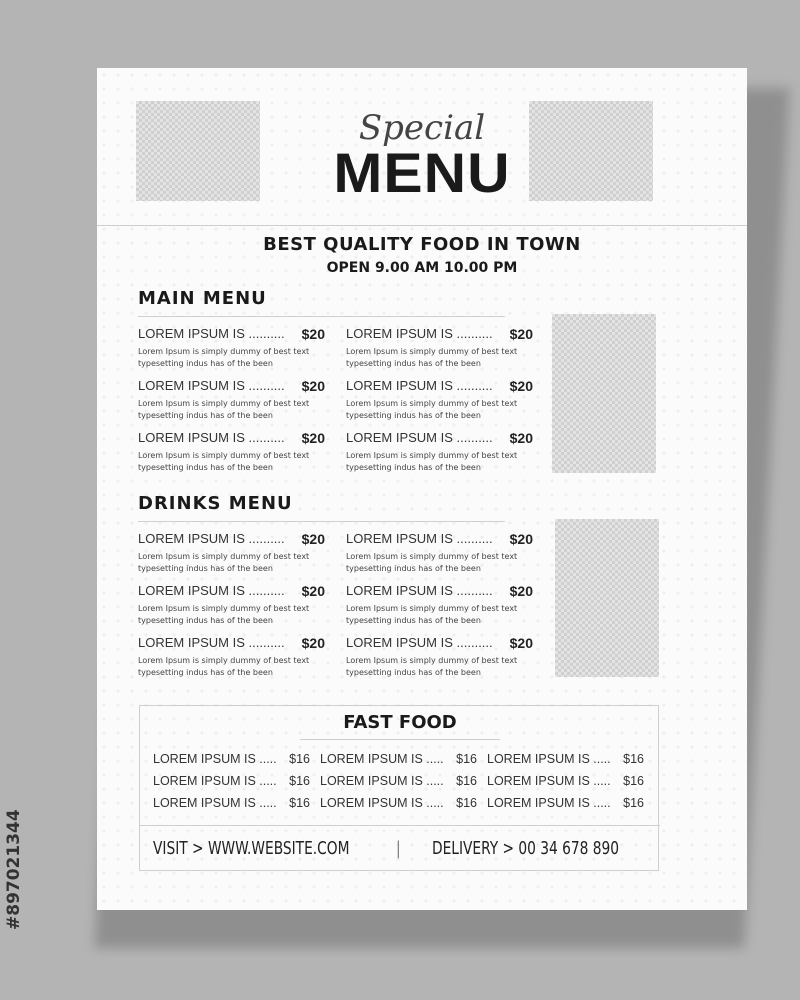  What do you see at coordinates (422, 268) in the screenshot?
I see `opening-hours: OPEN 9.00 AM 10.00 PM` at bounding box center [422, 268].